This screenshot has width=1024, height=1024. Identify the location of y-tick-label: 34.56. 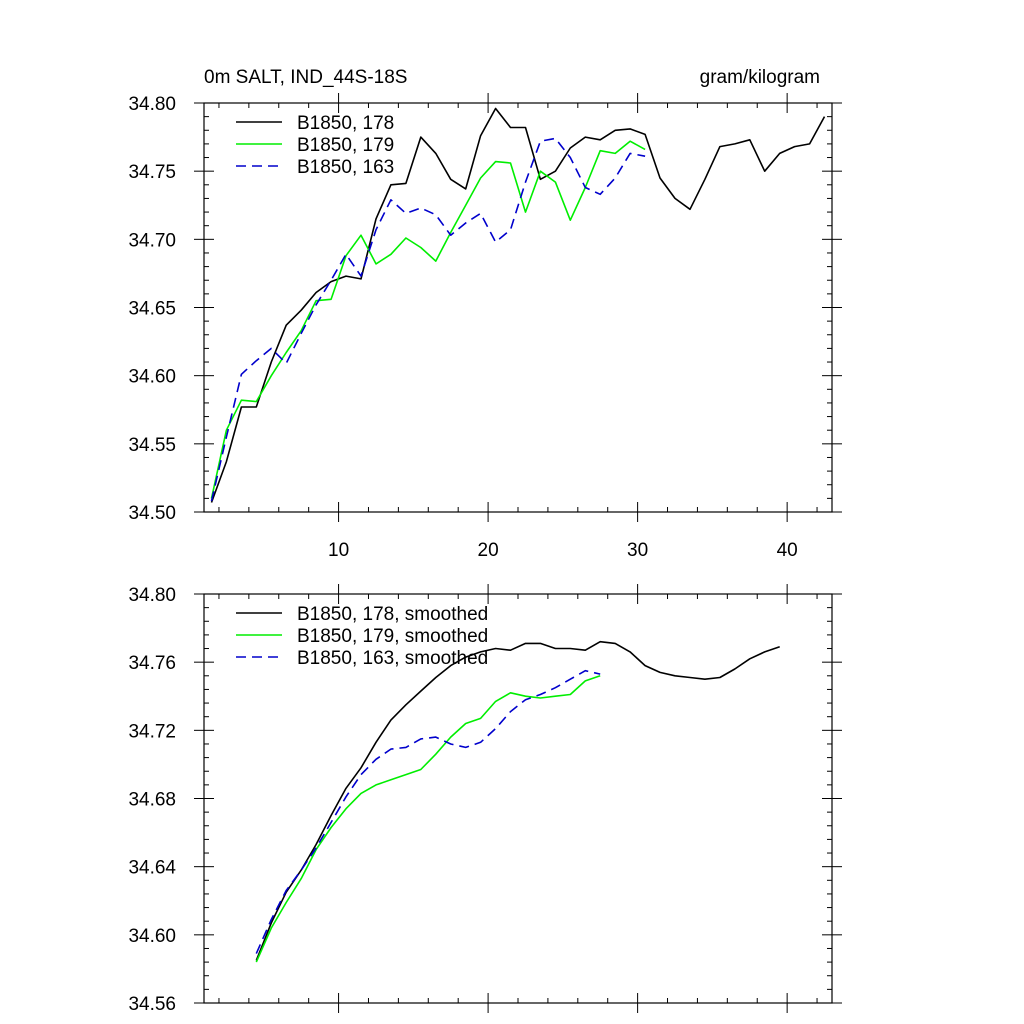
(152, 1004).